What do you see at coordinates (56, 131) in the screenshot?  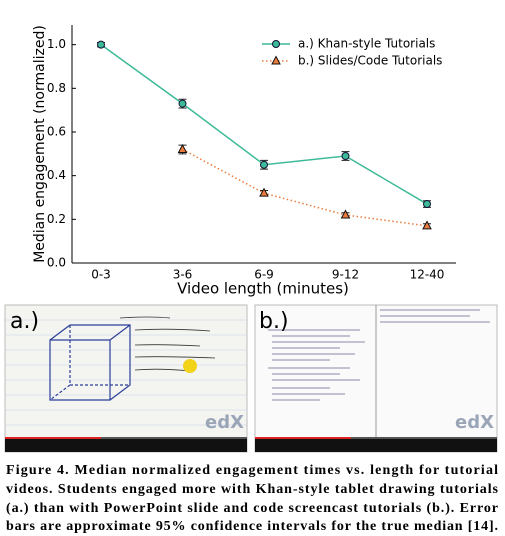 I see `y-tick-label: 0.6` at bounding box center [56, 131].